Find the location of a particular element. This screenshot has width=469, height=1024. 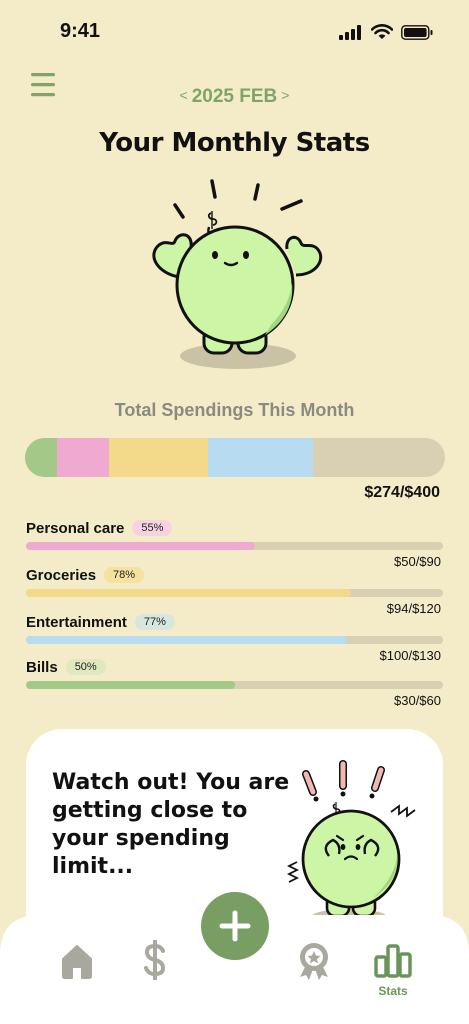

status-icons is located at coordinates (386, 32).